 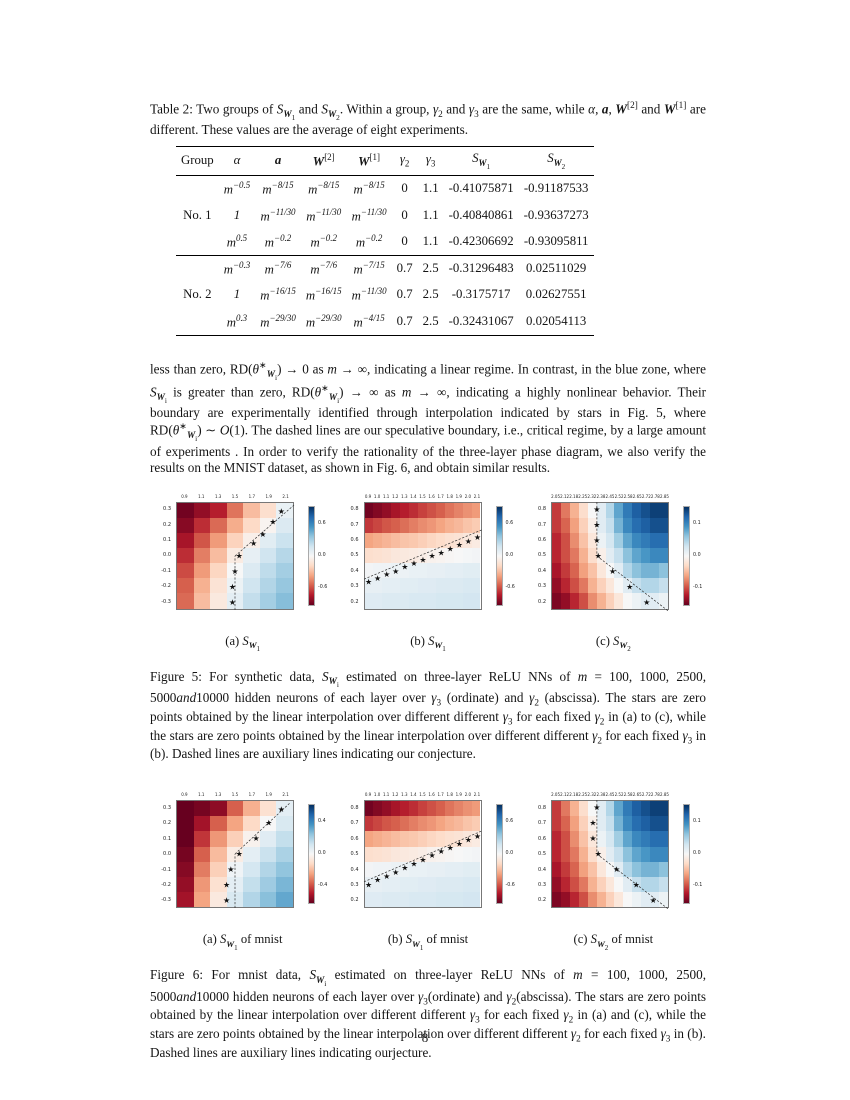 What do you see at coordinates (556, 320) in the screenshot?
I see `table-cell: 0.02054113` at bounding box center [556, 320].